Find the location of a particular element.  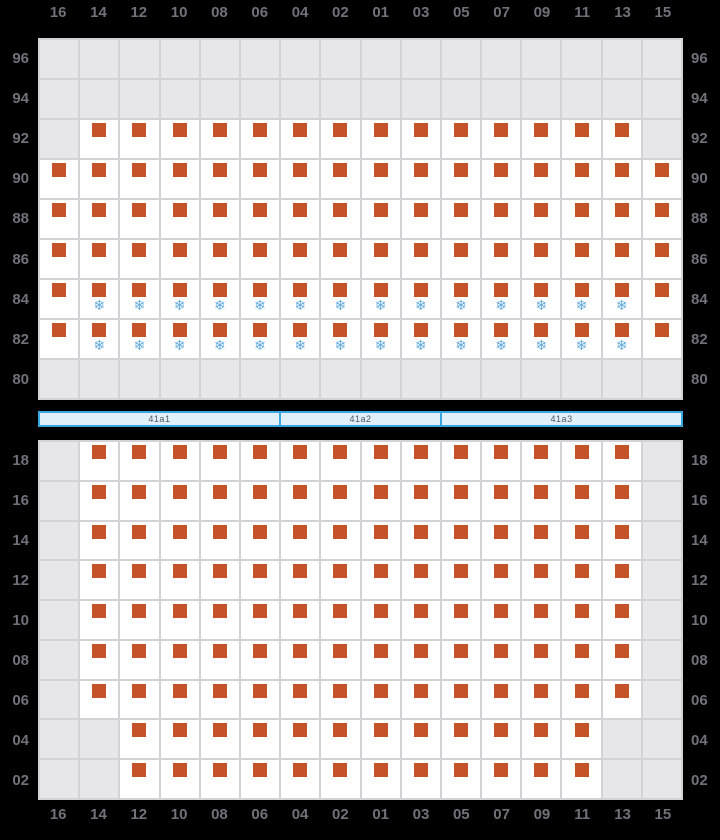

section-segment-41a3: 41a3 is located at coordinates (561, 419).